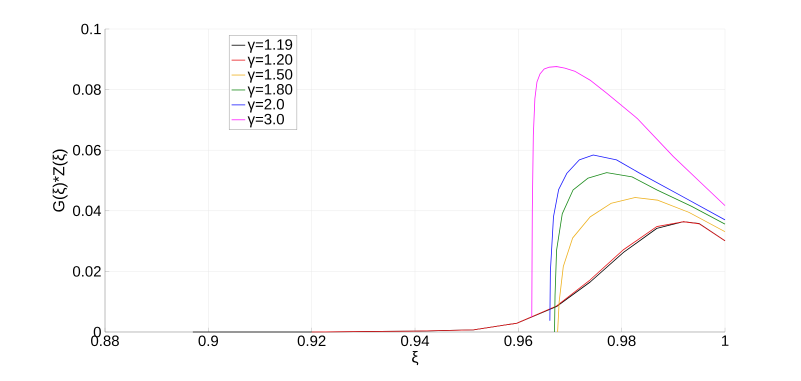  I want to click on x-tick-label: 0.9, so click(208, 341).